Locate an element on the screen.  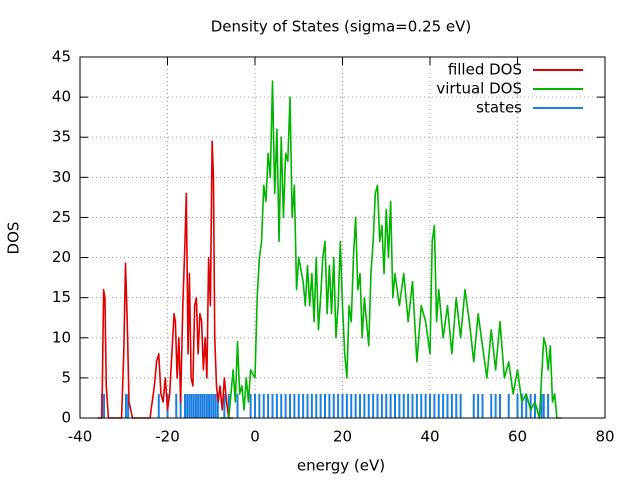
x-tick-label: 60 is located at coordinates (517, 437).